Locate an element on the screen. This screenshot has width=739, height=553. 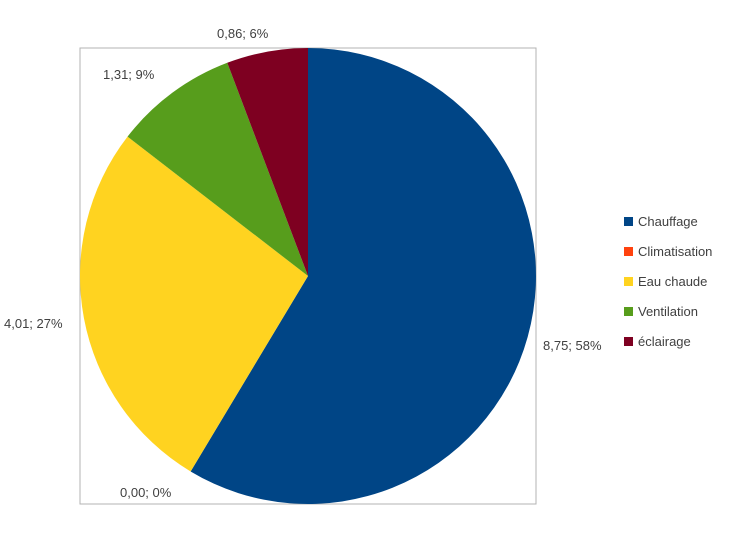
data-label-eau-chaude: 4,01; 27% is located at coordinates (33, 323).